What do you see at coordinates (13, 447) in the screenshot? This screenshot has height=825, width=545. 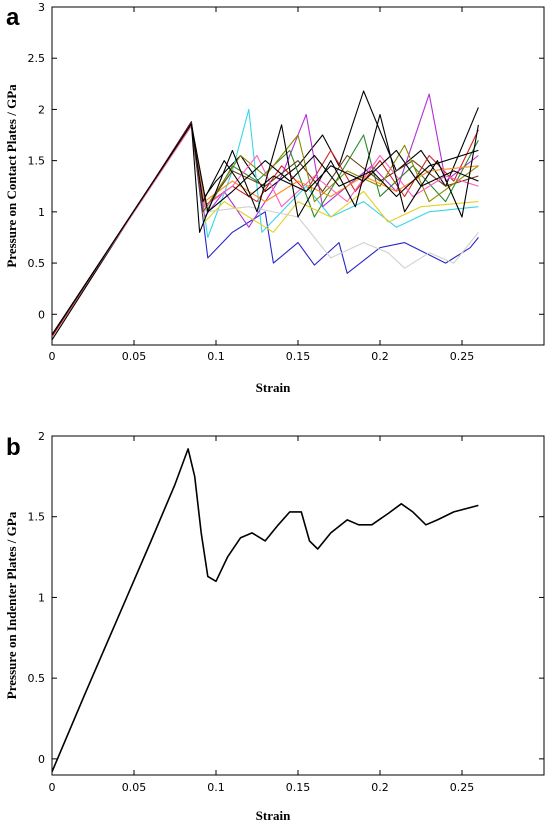 I see `panel-letter: b` at bounding box center [13, 447].